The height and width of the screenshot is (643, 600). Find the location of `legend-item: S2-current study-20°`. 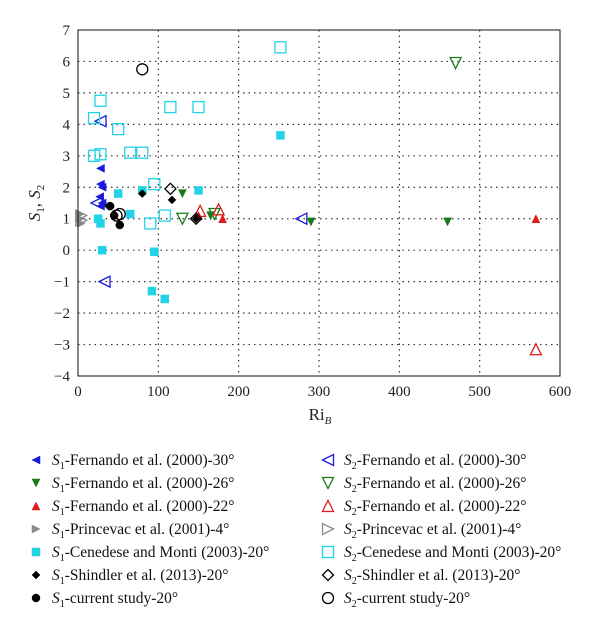

legend-item: S2-current study-20° is located at coordinates (395, 600).